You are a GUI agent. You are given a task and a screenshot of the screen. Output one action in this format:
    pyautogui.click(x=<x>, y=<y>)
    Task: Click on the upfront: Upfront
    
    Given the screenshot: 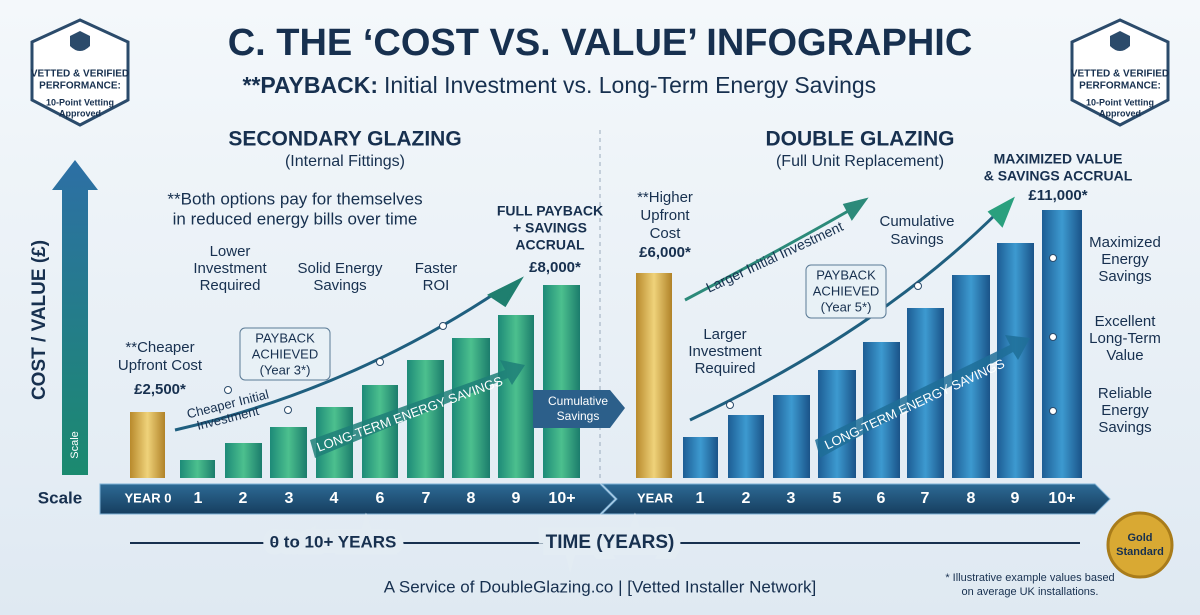 What is the action you would take?
    pyautogui.click(x=665, y=215)
    